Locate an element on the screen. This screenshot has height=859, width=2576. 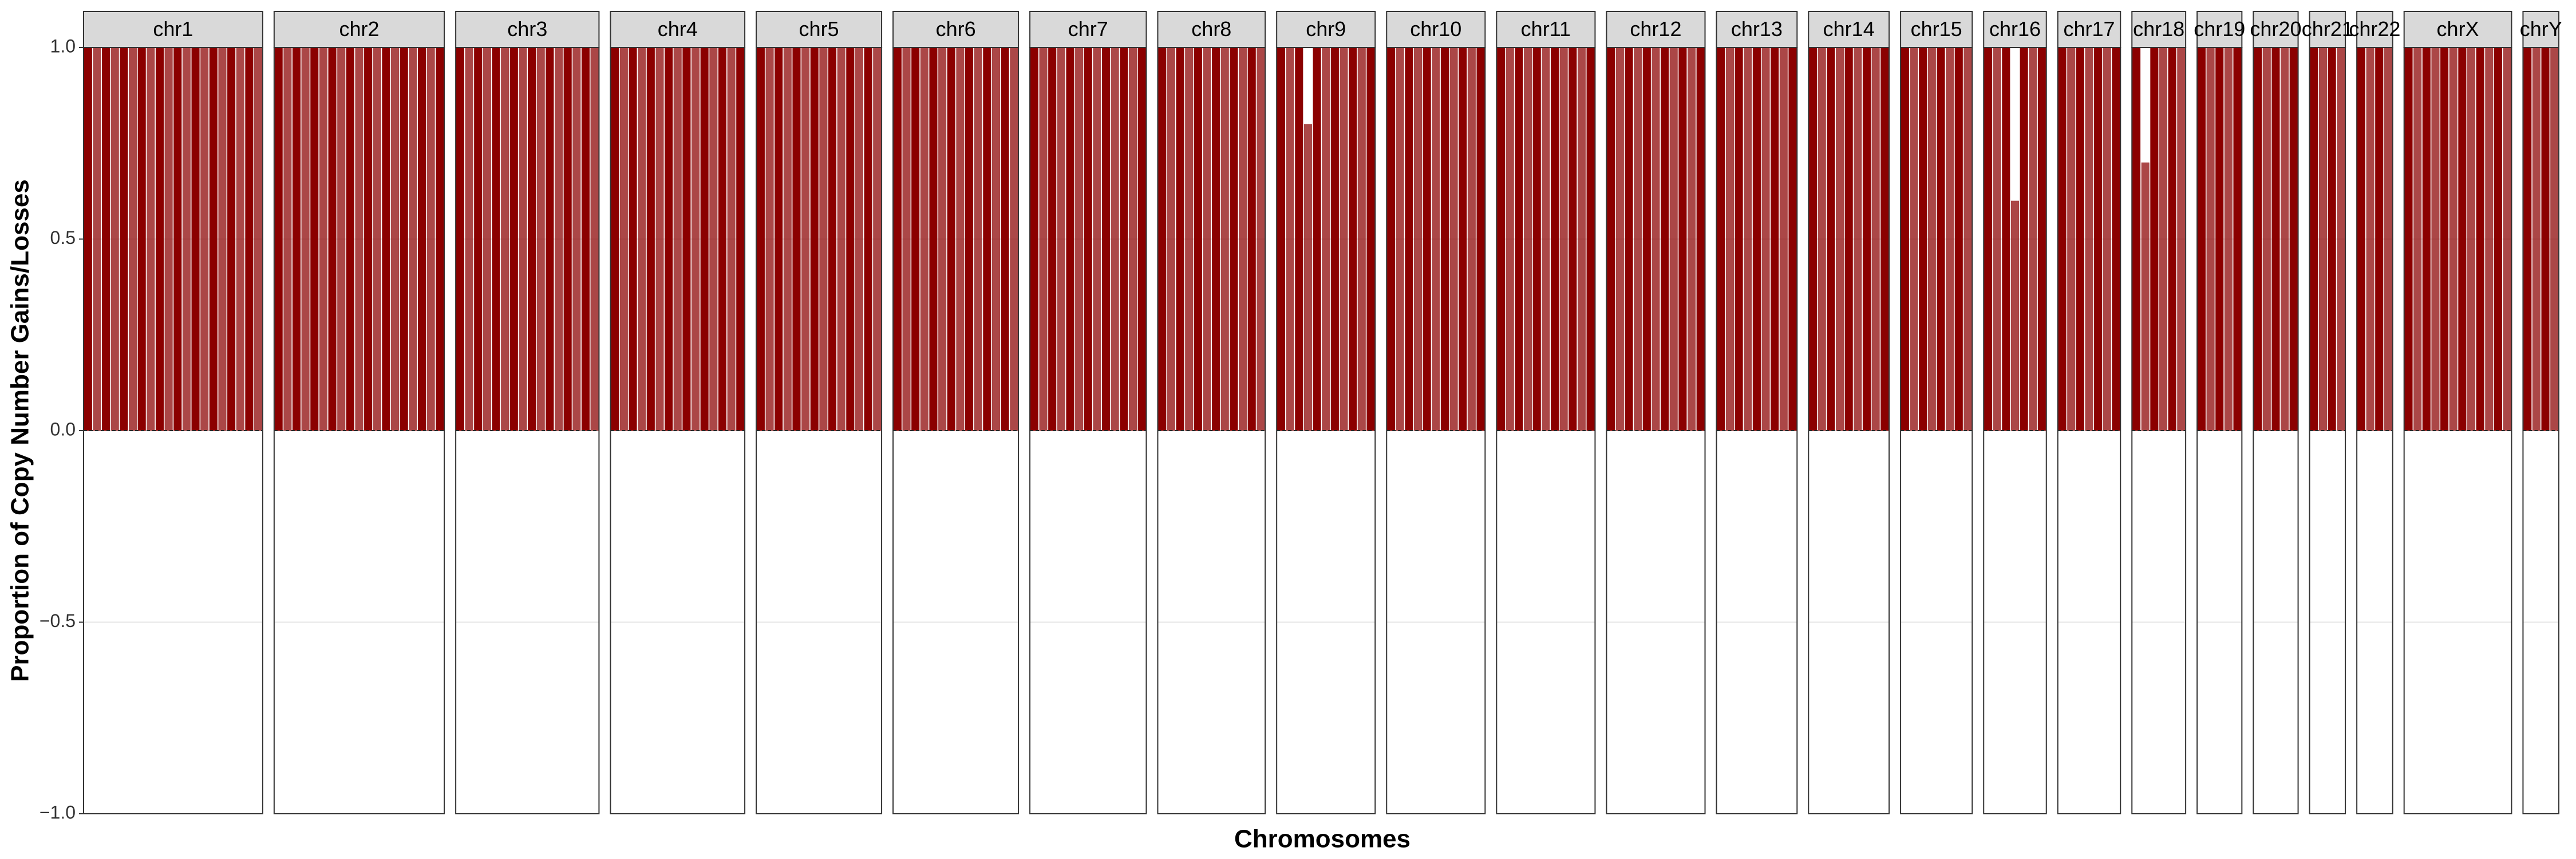
strip-label: chr22 is located at coordinates (2374, 29).